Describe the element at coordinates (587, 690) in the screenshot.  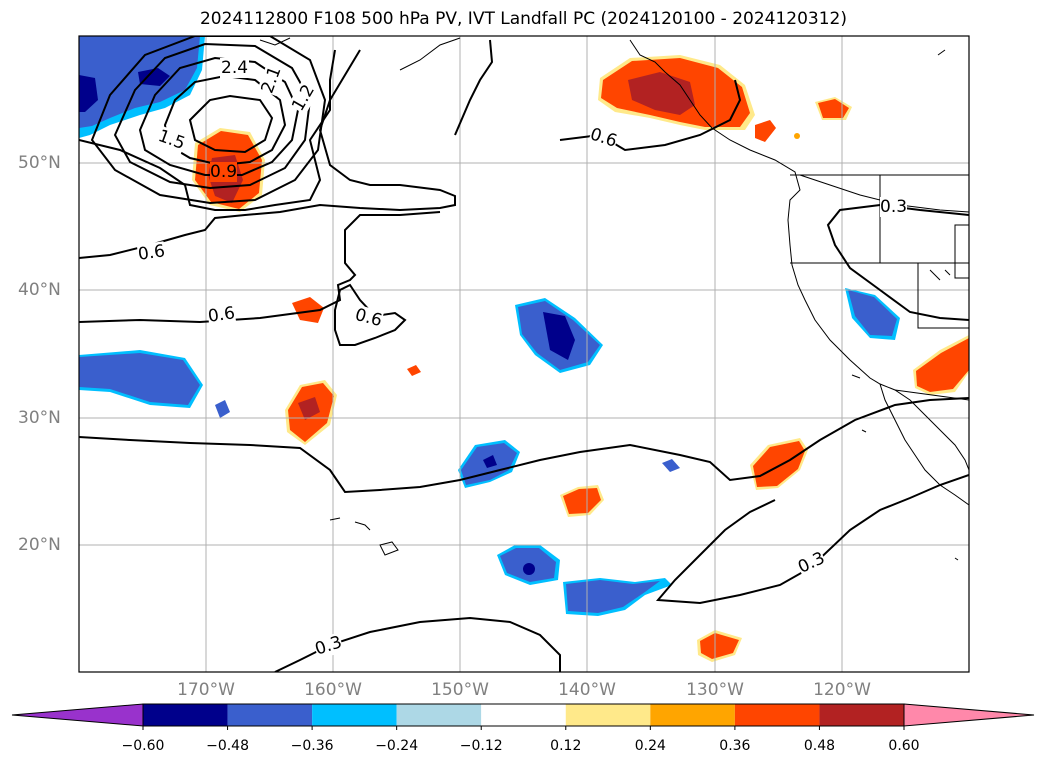
I see `longitude-label: 140°W` at that location.